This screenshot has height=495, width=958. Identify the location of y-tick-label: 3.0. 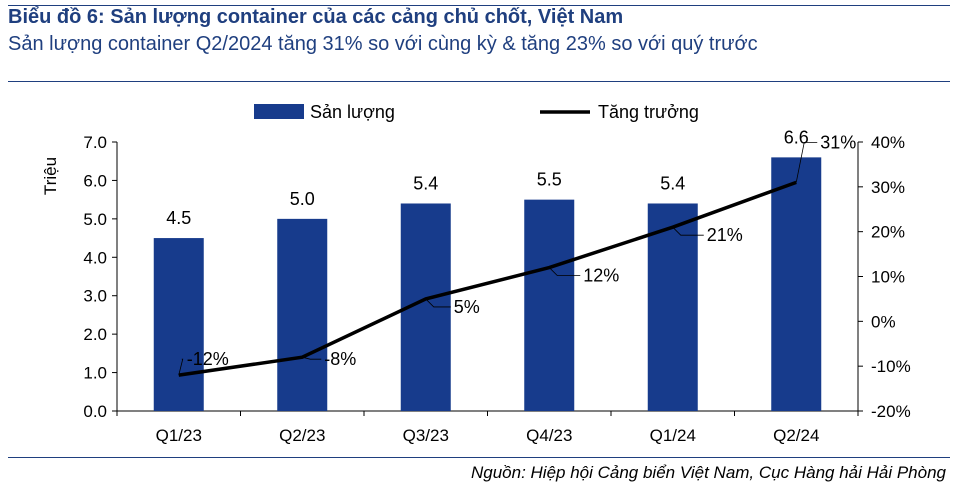
(95, 296).